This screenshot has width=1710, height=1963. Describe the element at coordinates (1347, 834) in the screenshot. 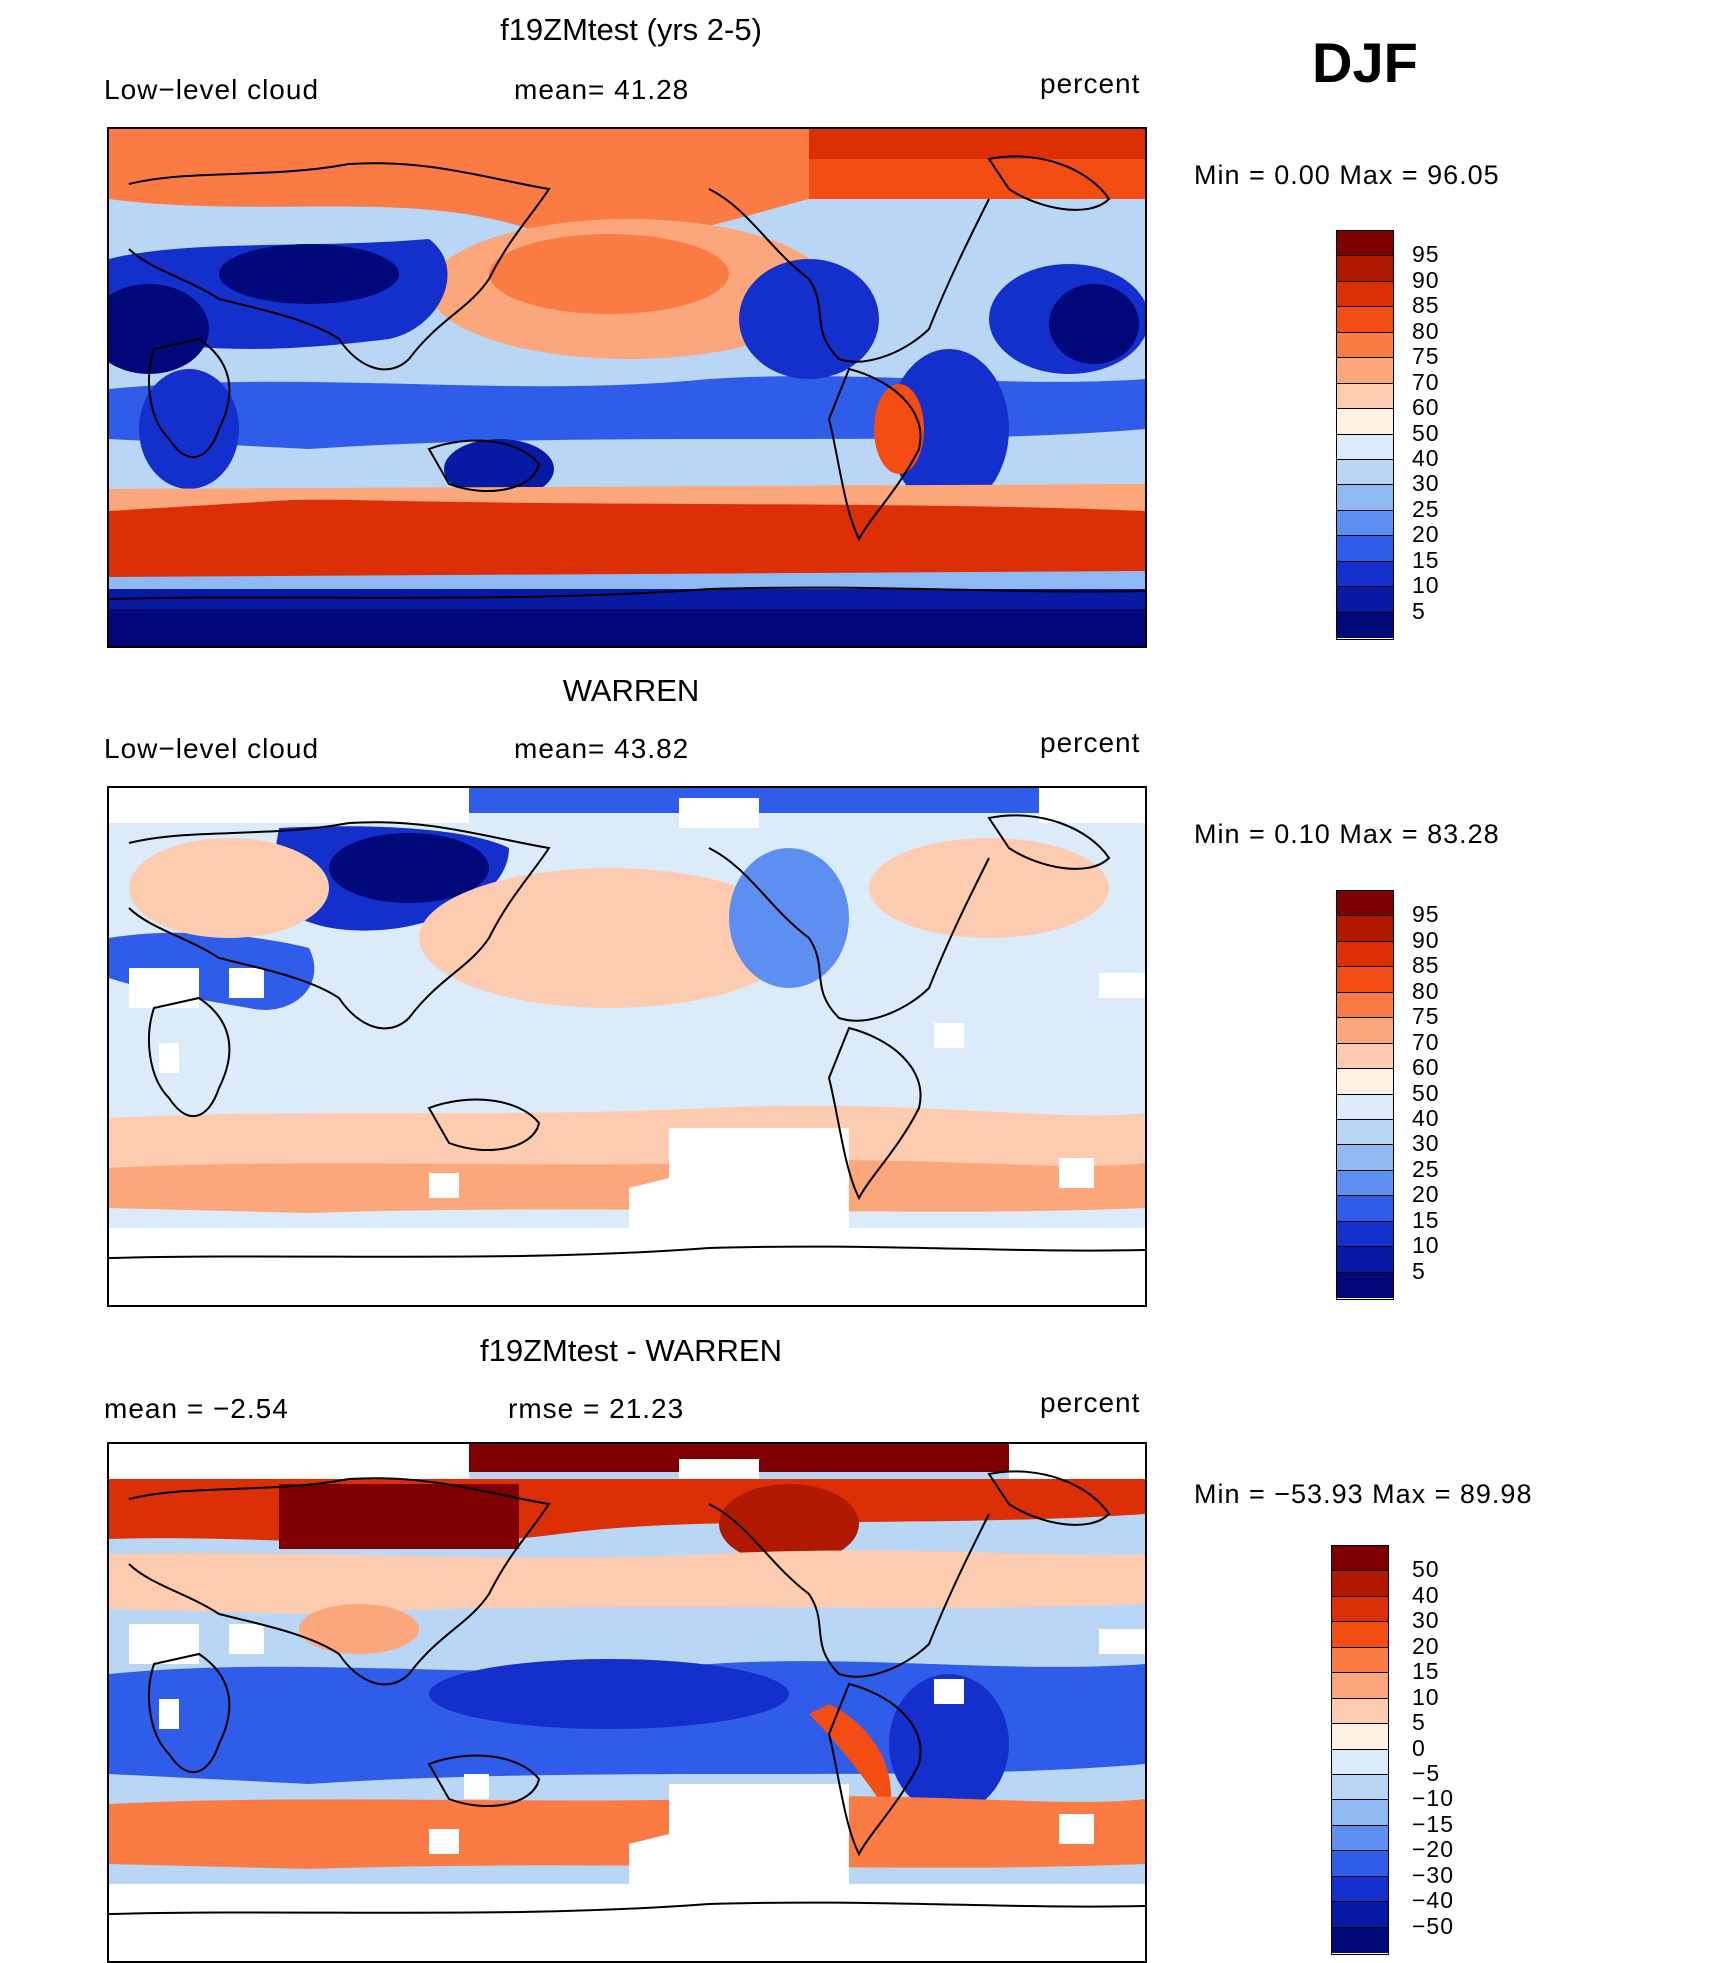

I see `panel-2-minmax: Min = 0.10 Max = 83.28` at that location.